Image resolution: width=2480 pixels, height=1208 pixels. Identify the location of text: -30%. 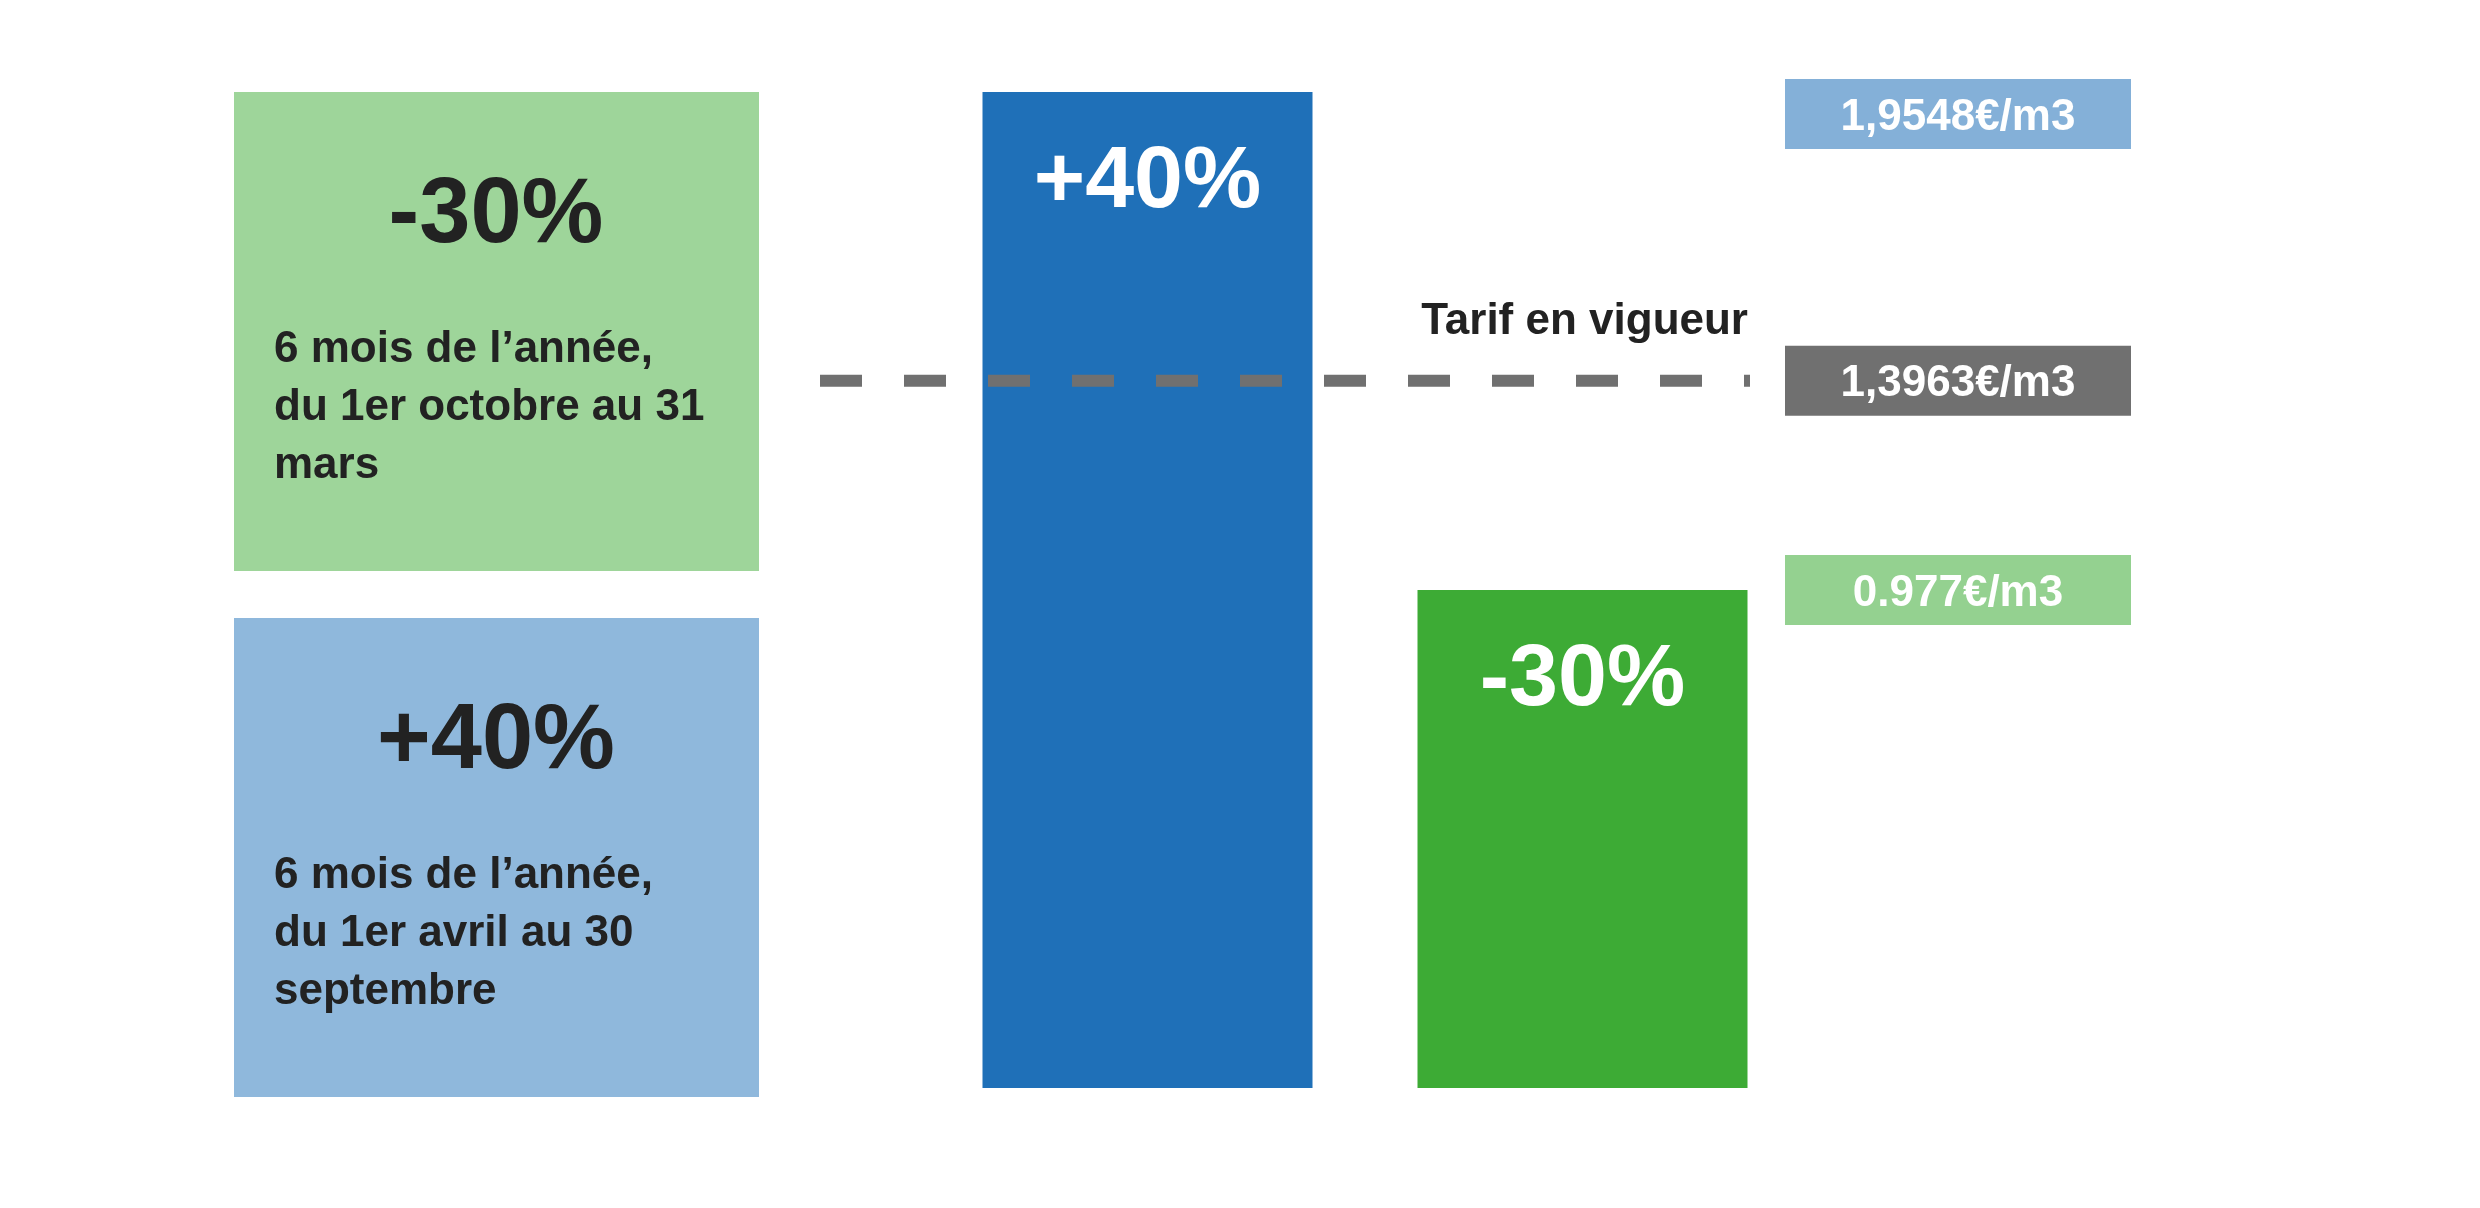
(496, 210).